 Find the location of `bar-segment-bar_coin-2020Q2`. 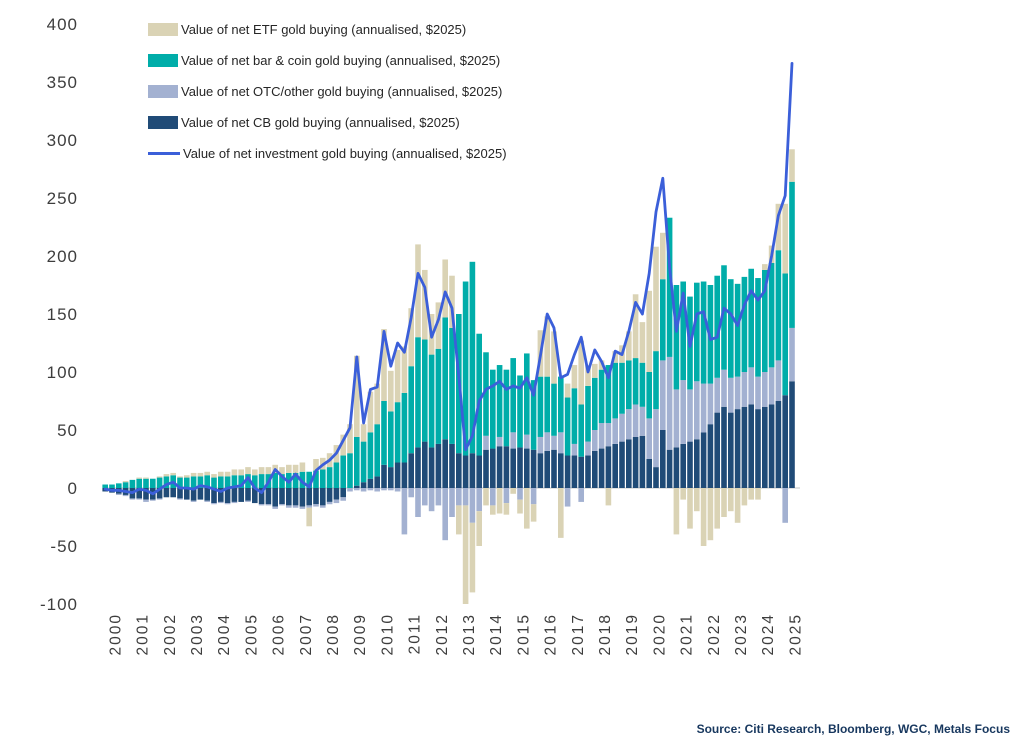

bar-segment-bar_coin-2020Q2 is located at coordinates (656, 380).